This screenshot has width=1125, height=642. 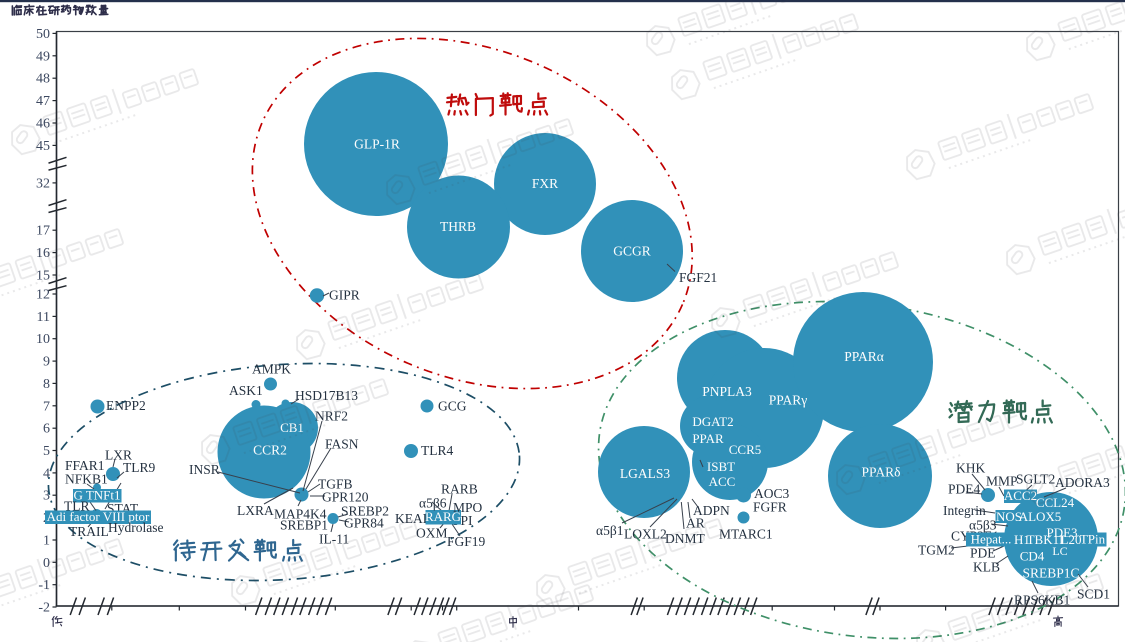 I want to click on svg-text: Hydrolase, so click(x=135, y=527).